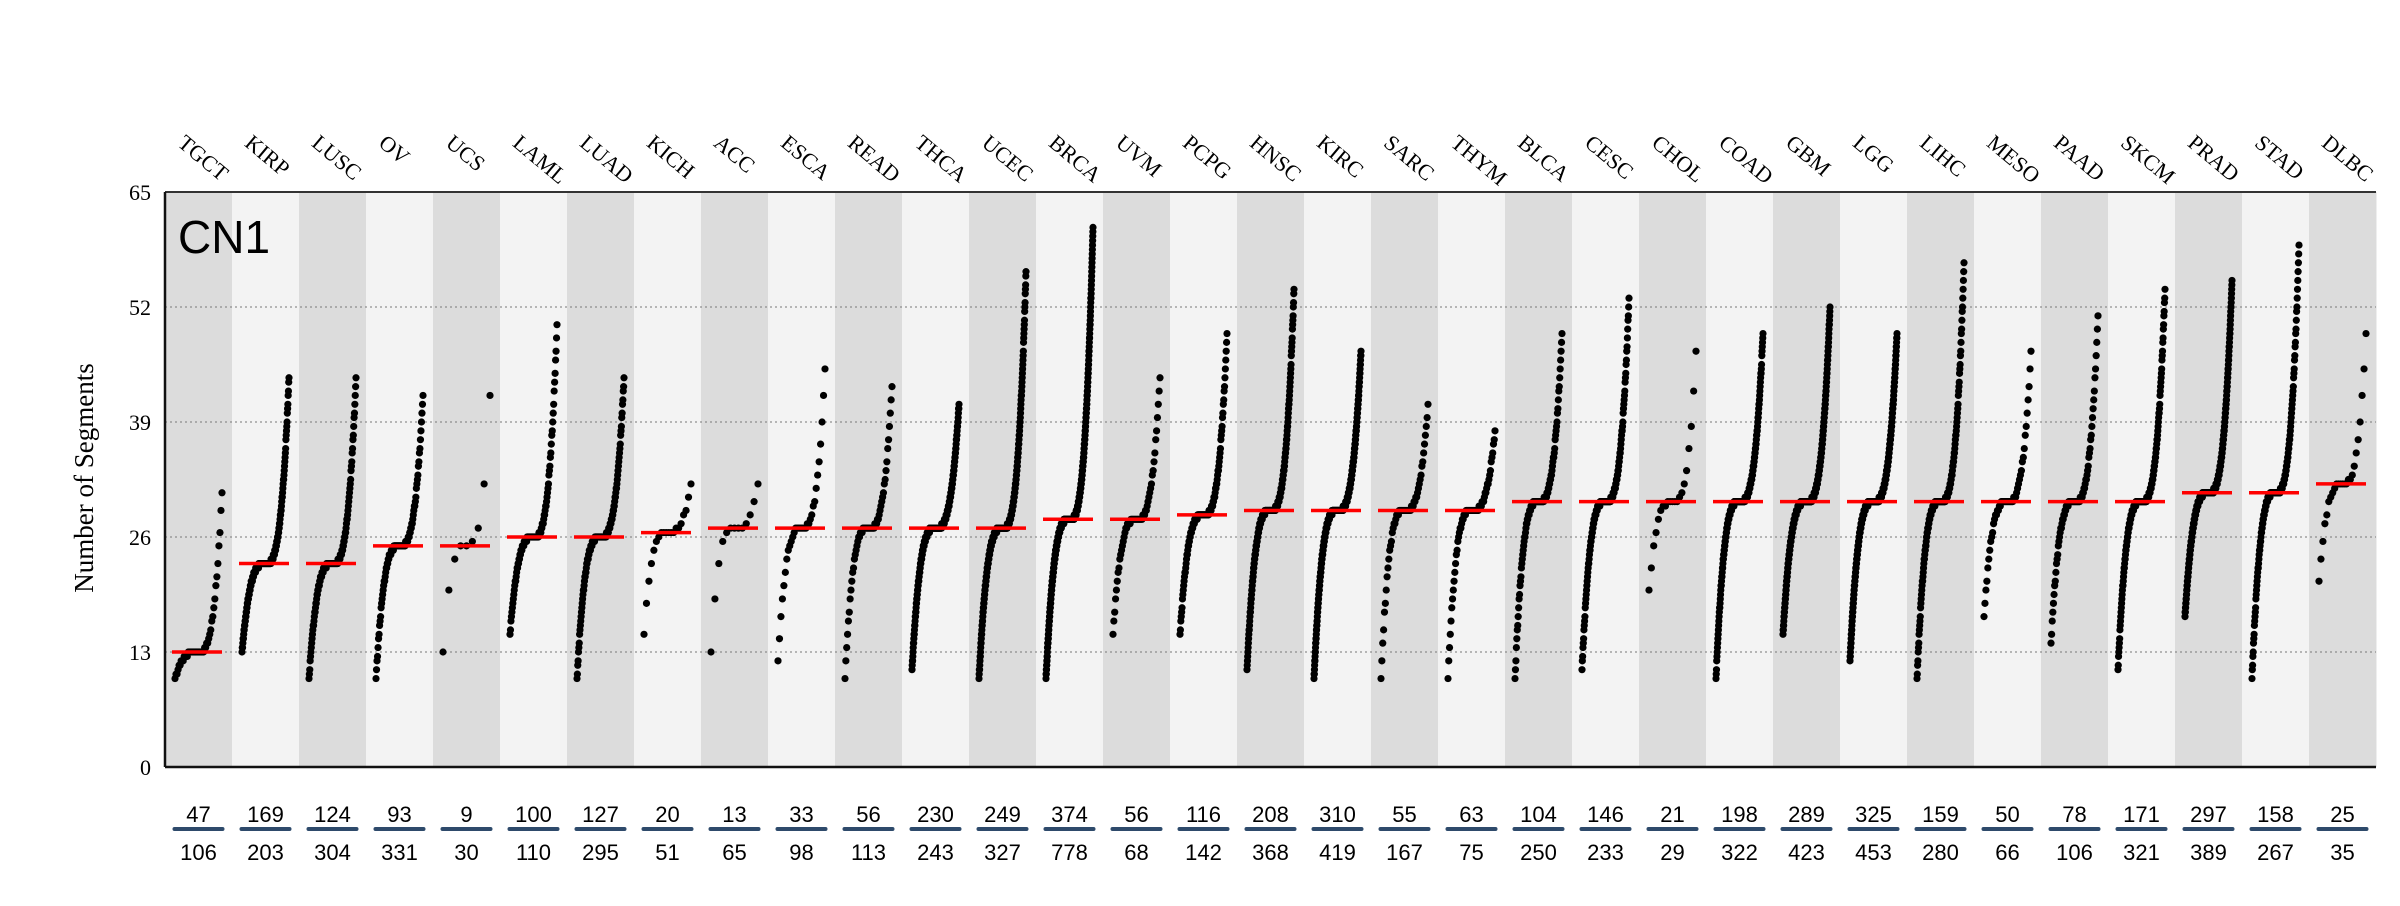 The height and width of the screenshot is (906, 2400). What do you see at coordinates (2279, 157) in the screenshot?
I see `category-label-stad: STAD` at bounding box center [2279, 157].